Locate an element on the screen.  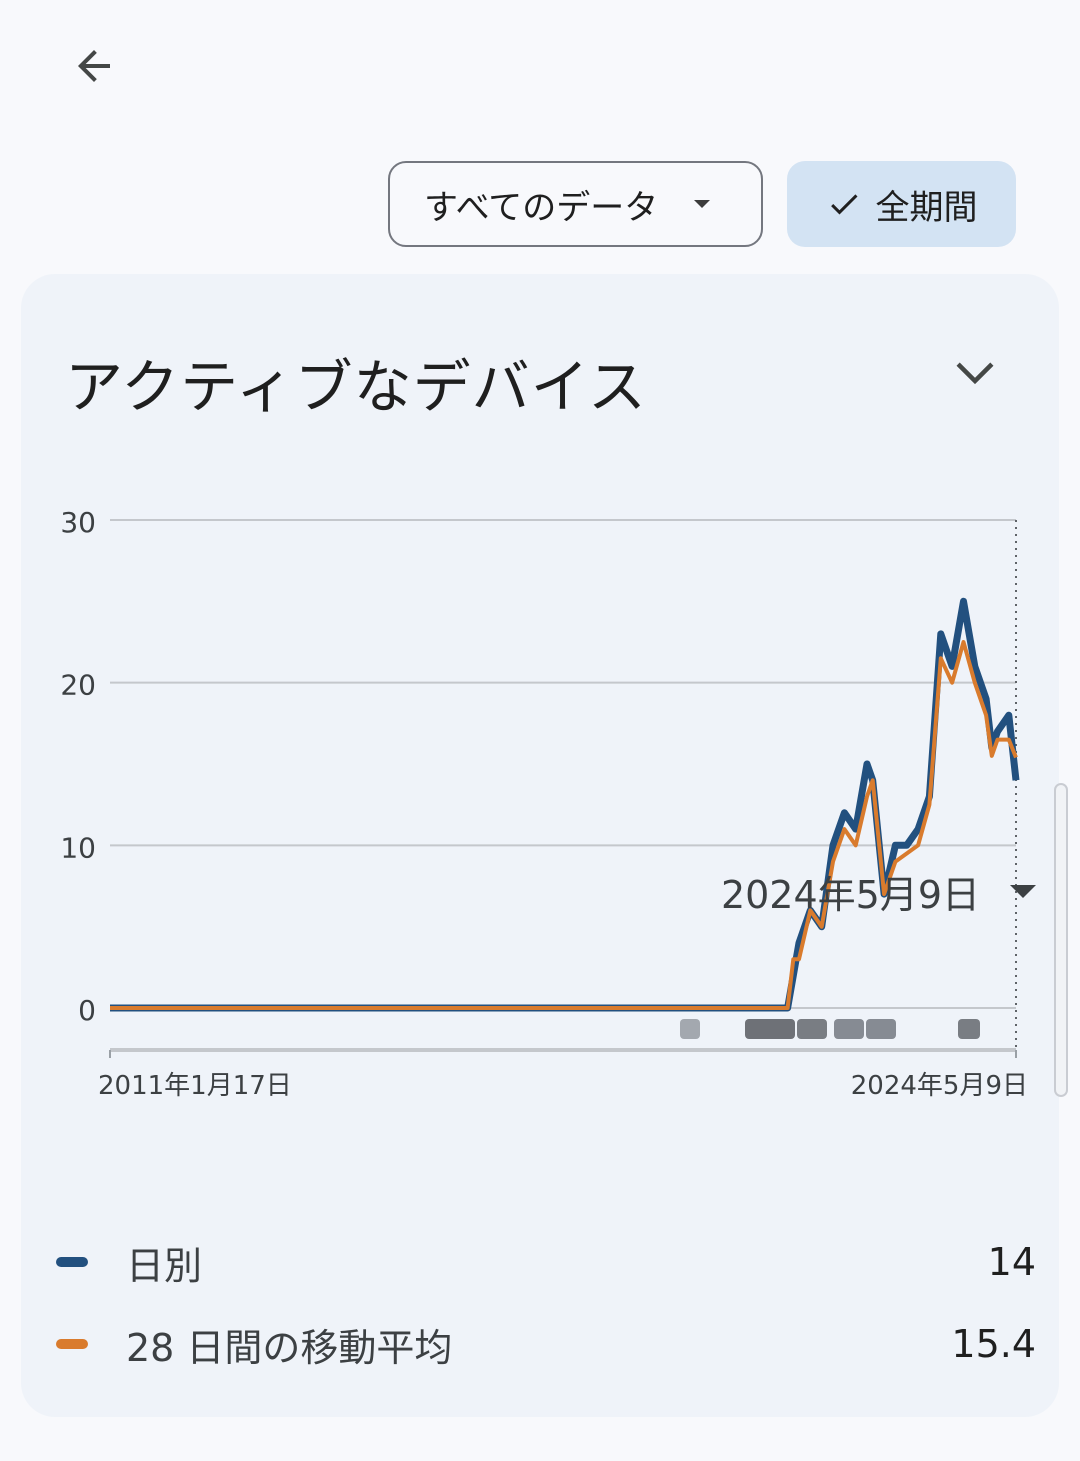
card-title: アクティブなデバイス is located at coordinates (356, 387).